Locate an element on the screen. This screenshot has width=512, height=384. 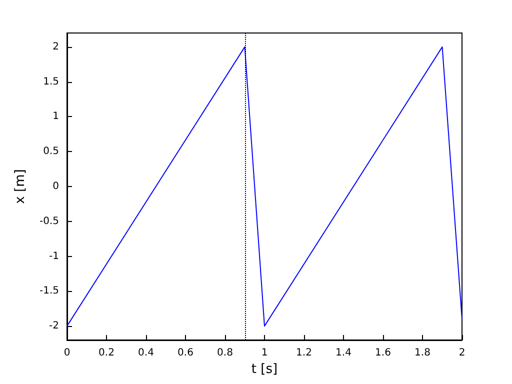
y-tick-label: -0.5 is located at coordinates (49, 221).